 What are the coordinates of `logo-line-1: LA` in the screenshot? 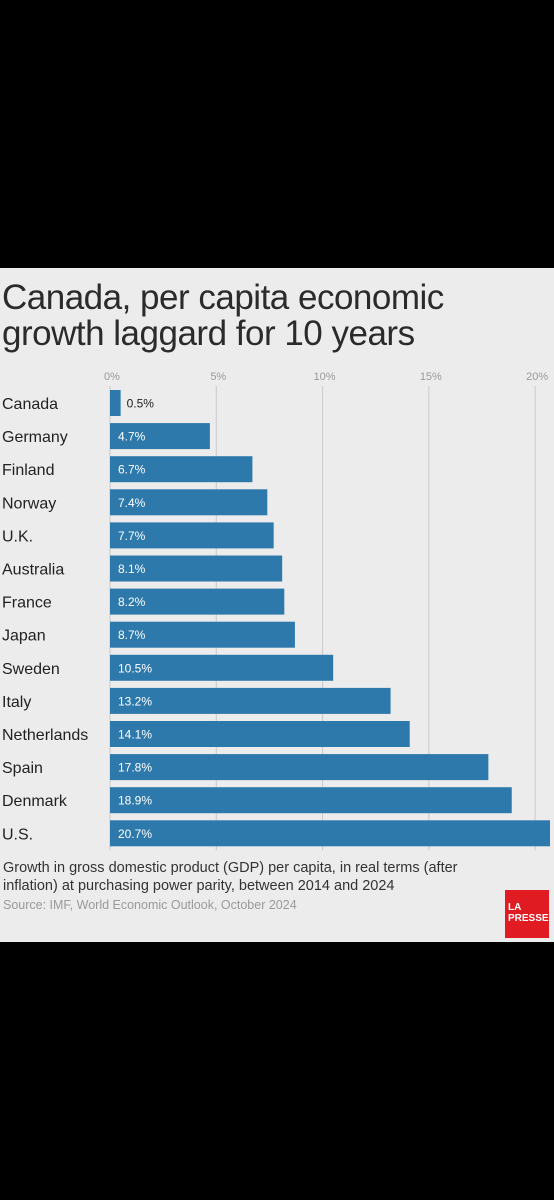 It's located at (515, 907).